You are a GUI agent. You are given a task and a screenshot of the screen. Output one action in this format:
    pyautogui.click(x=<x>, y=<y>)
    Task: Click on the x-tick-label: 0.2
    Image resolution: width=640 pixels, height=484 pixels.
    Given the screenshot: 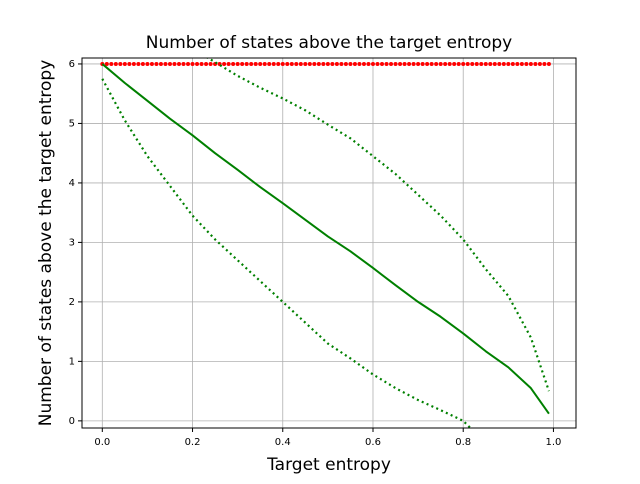 What is the action you would take?
    pyautogui.click(x=193, y=442)
    